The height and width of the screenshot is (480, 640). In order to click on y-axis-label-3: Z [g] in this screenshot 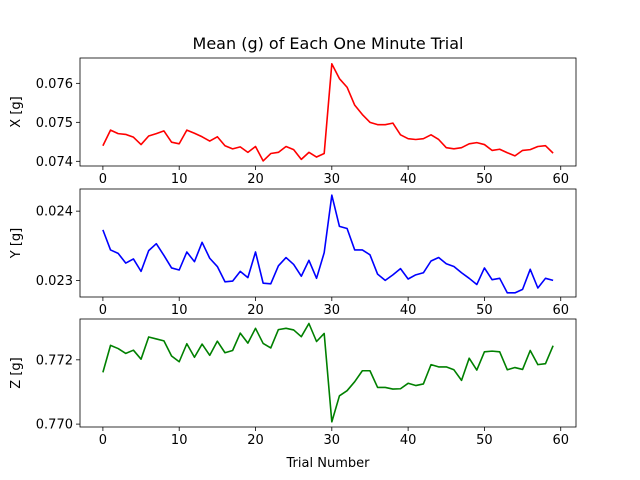, I will do `click(16, 372)`.